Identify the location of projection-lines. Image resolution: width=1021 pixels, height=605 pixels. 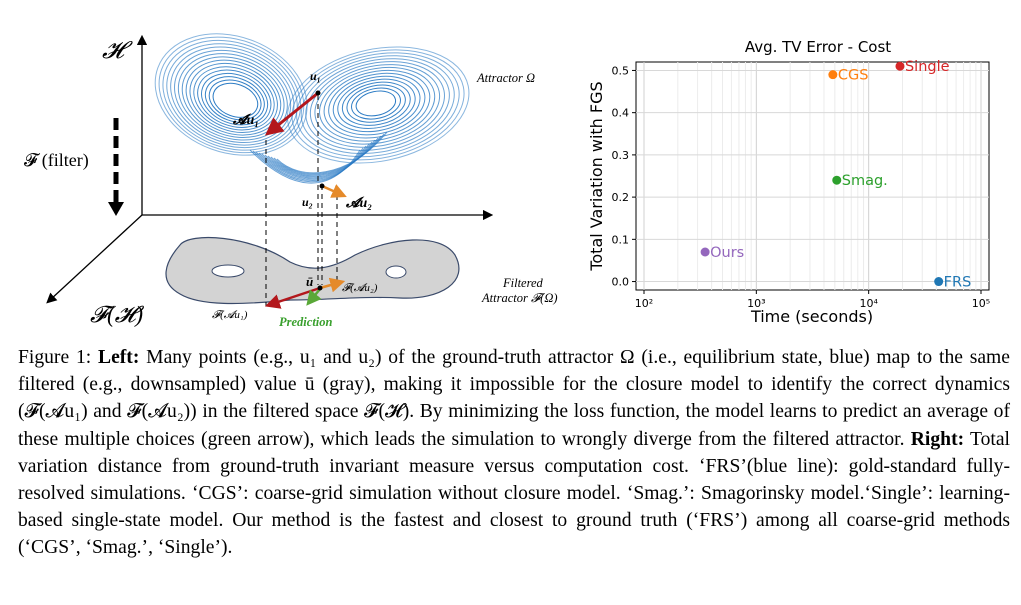
(301, 200).